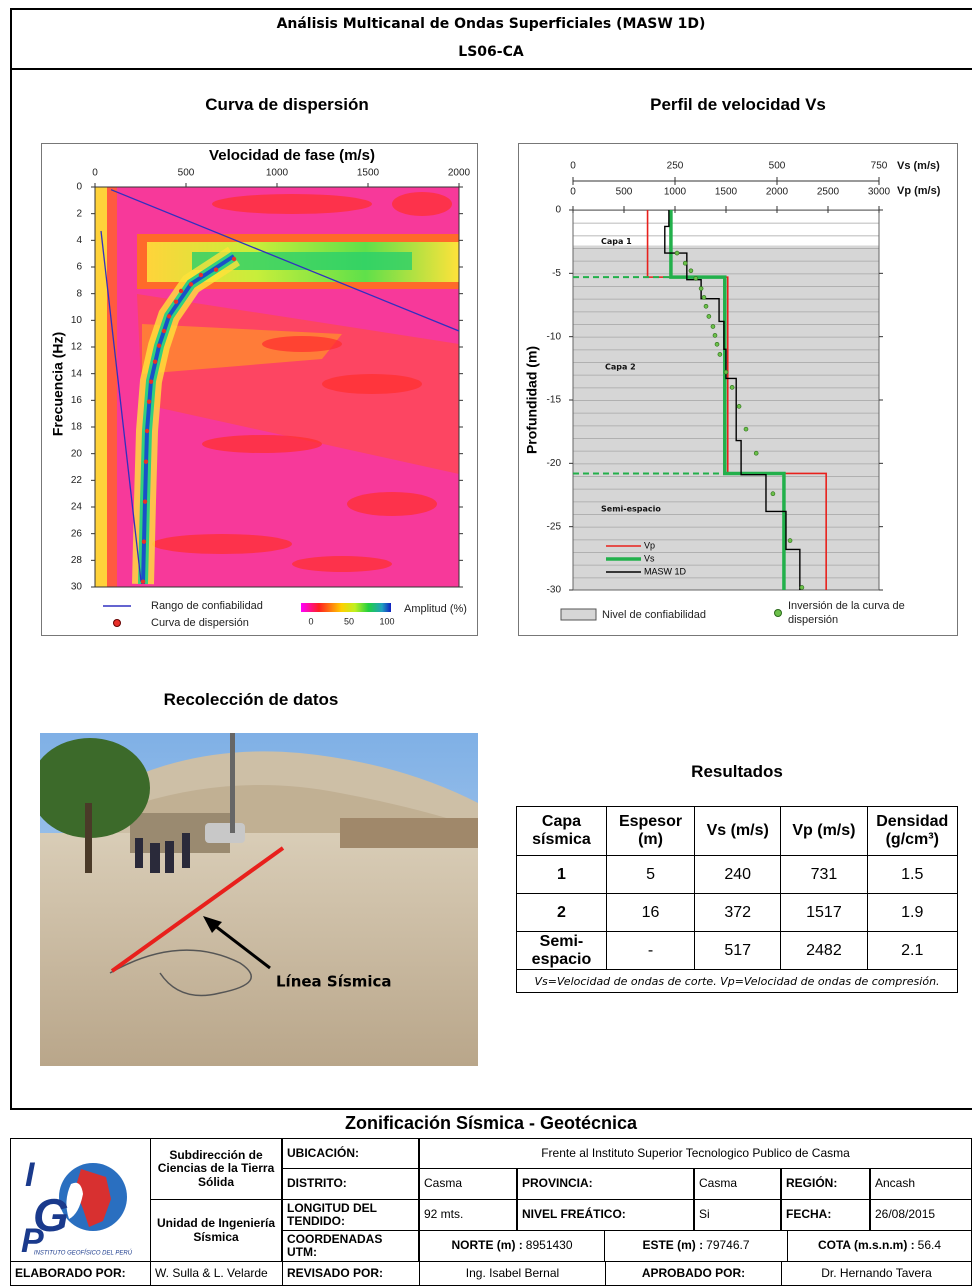 The image size is (972, 1286). I want to click on cell: 372, so click(738, 912).